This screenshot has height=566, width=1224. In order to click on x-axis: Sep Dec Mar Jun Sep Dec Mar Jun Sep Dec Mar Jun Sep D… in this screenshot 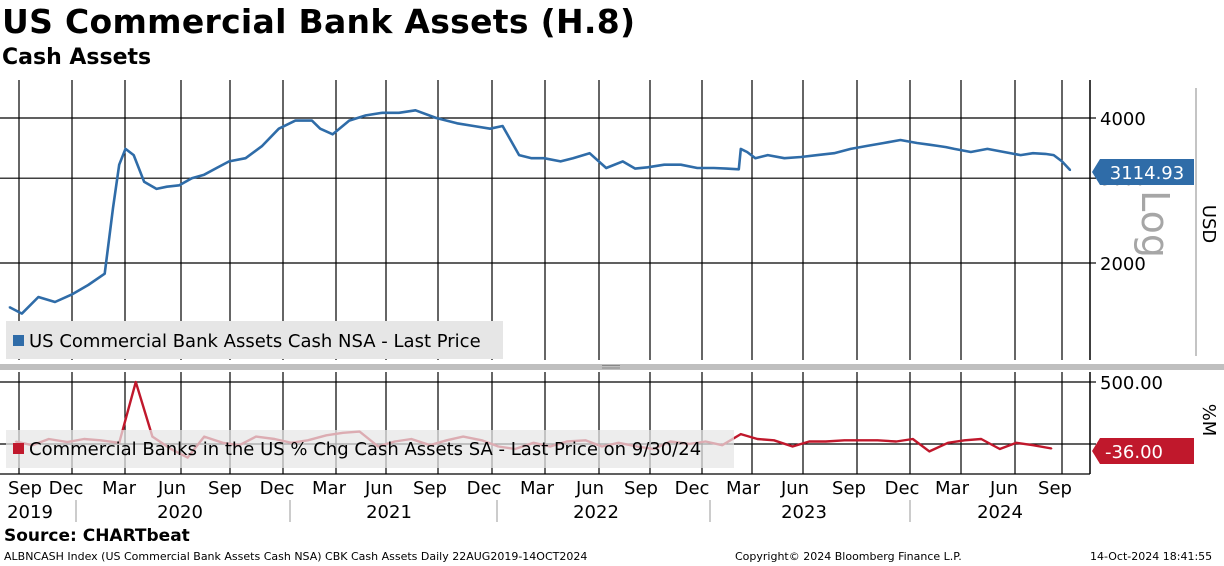, I will do `click(545, 498)`.